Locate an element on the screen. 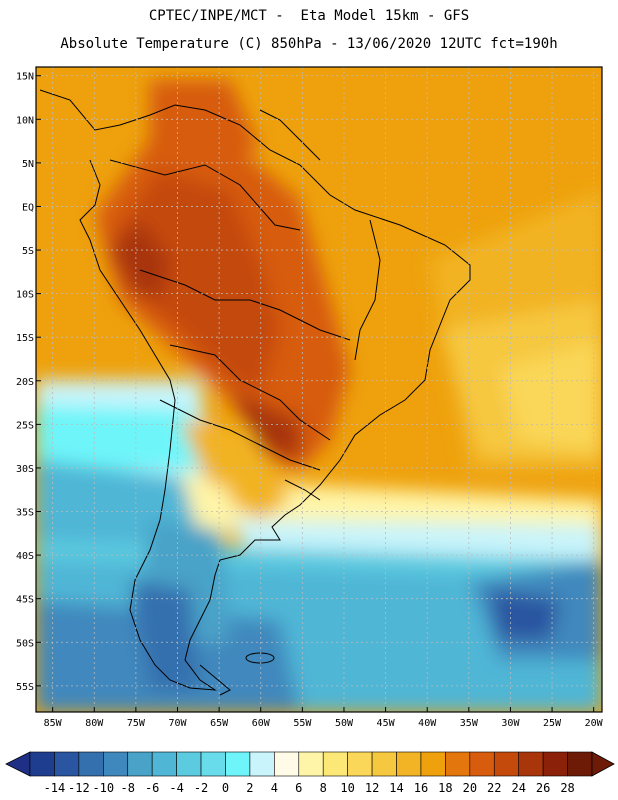 The image size is (618, 800). colorbar-label: 16 is located at coordinates (421, 788).